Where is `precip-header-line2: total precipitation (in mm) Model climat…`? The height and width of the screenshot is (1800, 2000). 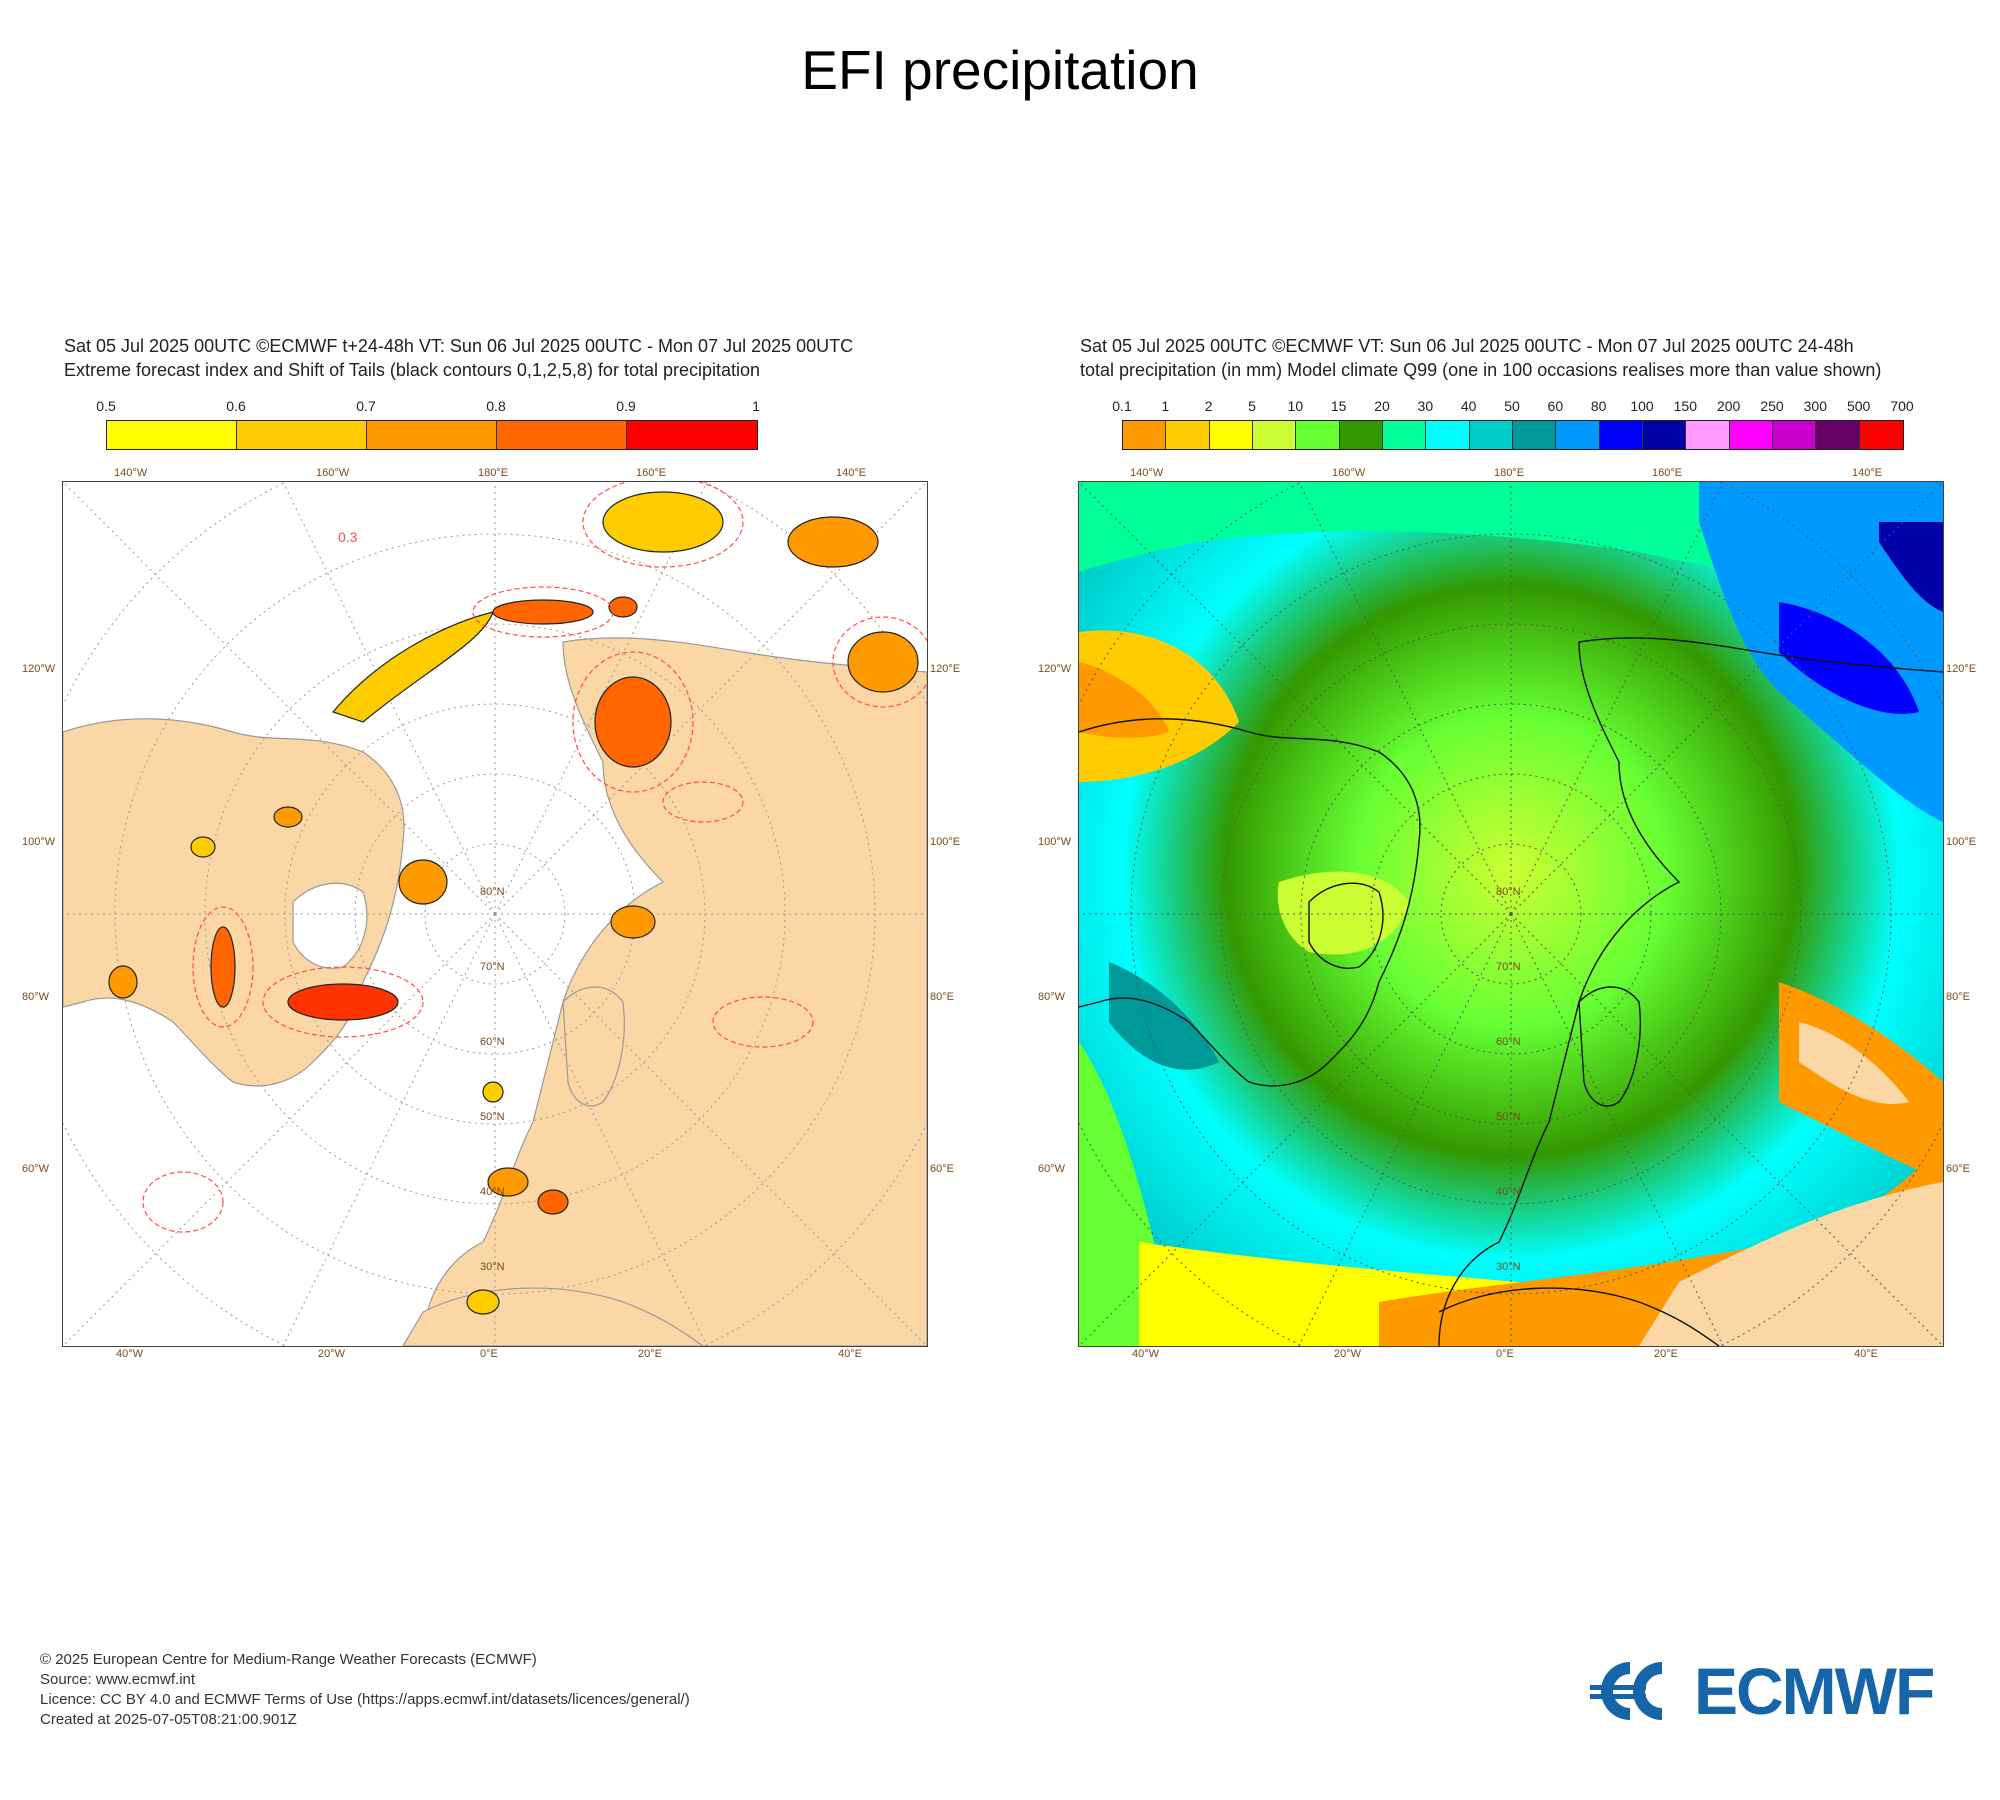
precip-header-line2: total precipitation (in mm) Model climat… is located at coordinates (1481, 370).